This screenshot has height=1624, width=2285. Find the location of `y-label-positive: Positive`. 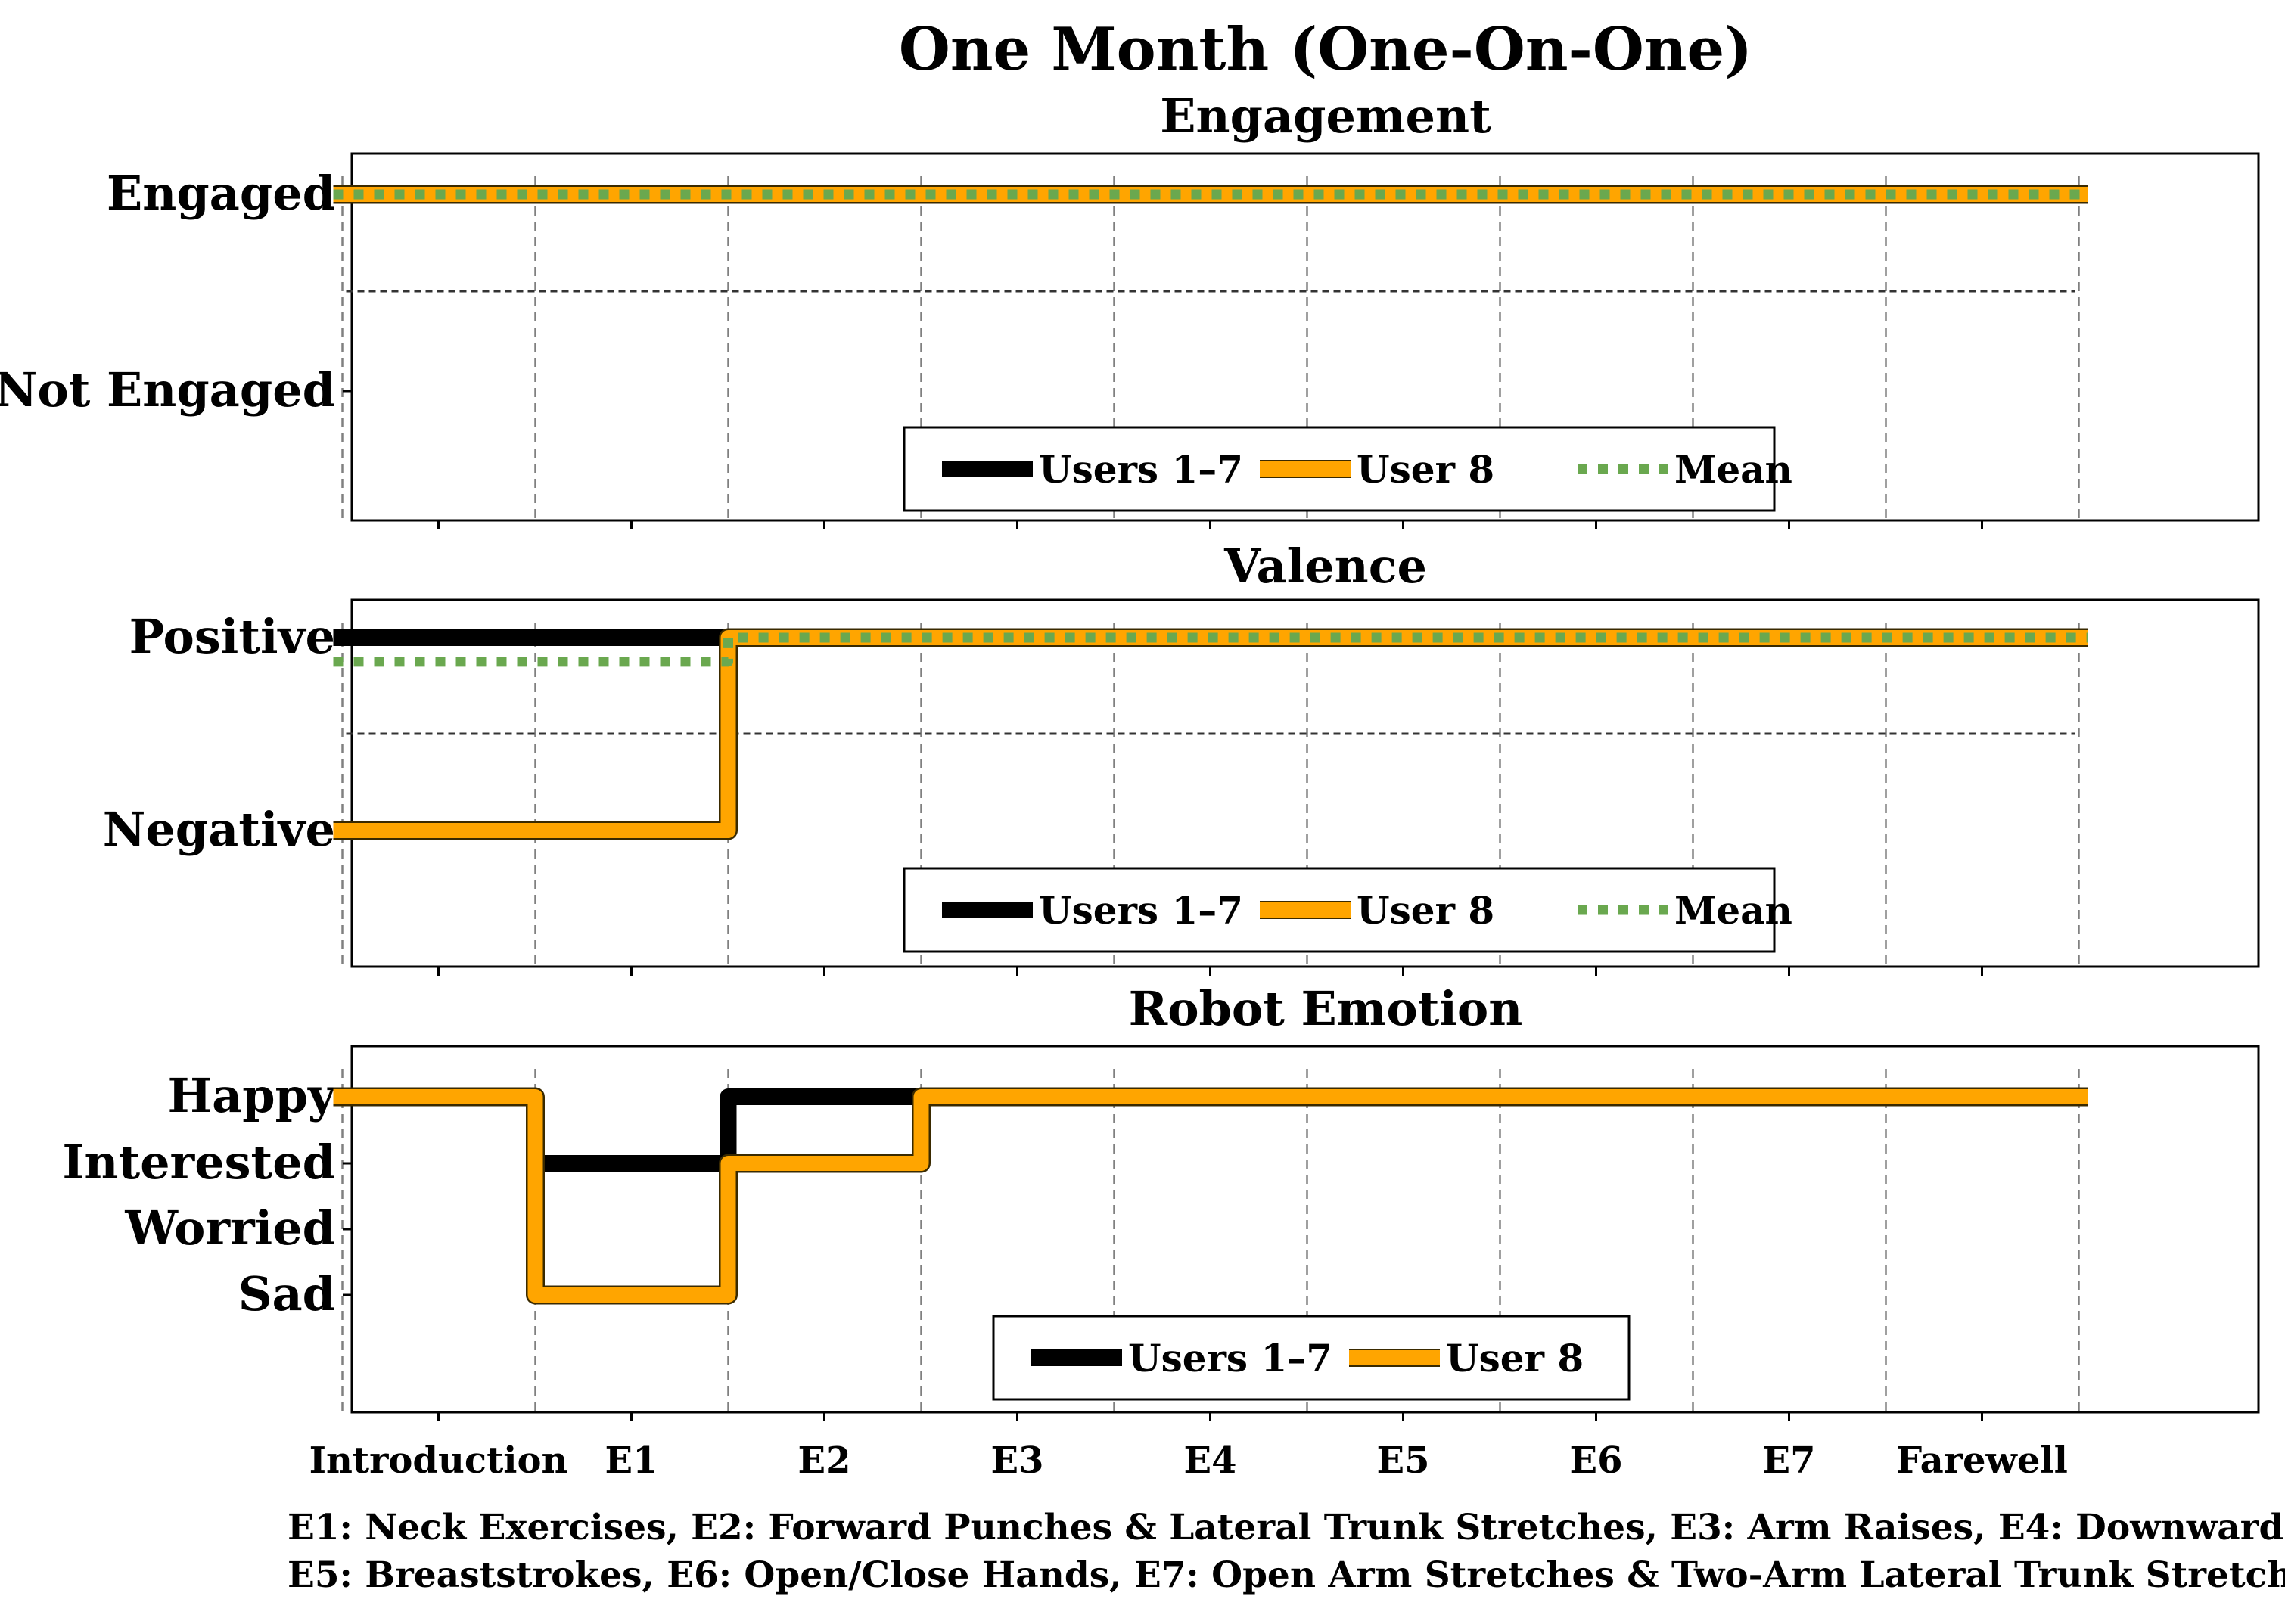

y-label-positive: Positive is located at coordinates (232, 636).